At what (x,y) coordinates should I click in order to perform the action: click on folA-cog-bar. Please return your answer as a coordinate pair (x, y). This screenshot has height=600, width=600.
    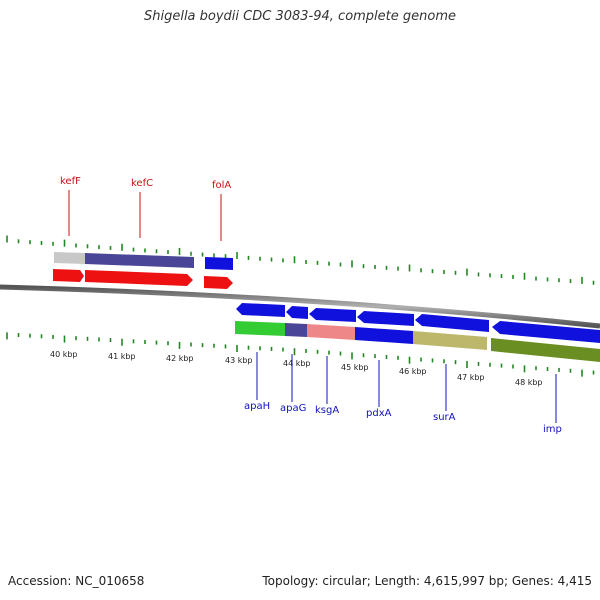
    Looking at the image, I should click on (219, 263).